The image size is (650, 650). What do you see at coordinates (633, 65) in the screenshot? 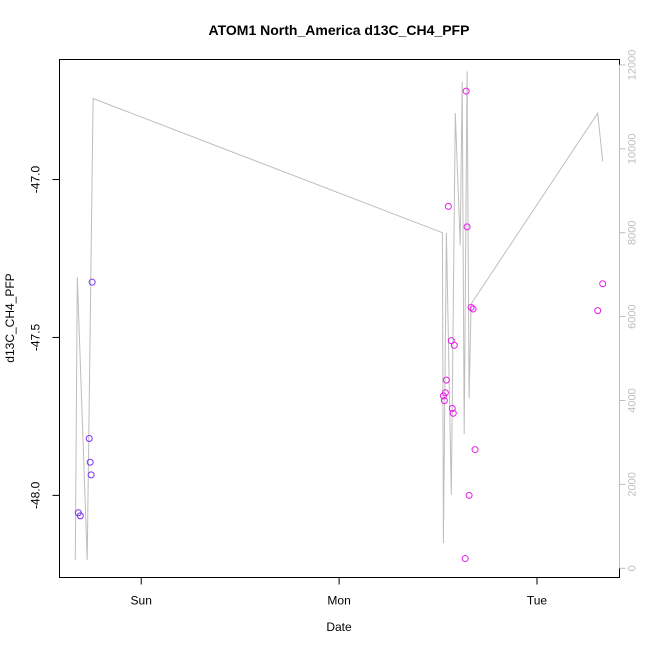
I see `y2-tick-label: 12000` at bounding box center [633, 65].